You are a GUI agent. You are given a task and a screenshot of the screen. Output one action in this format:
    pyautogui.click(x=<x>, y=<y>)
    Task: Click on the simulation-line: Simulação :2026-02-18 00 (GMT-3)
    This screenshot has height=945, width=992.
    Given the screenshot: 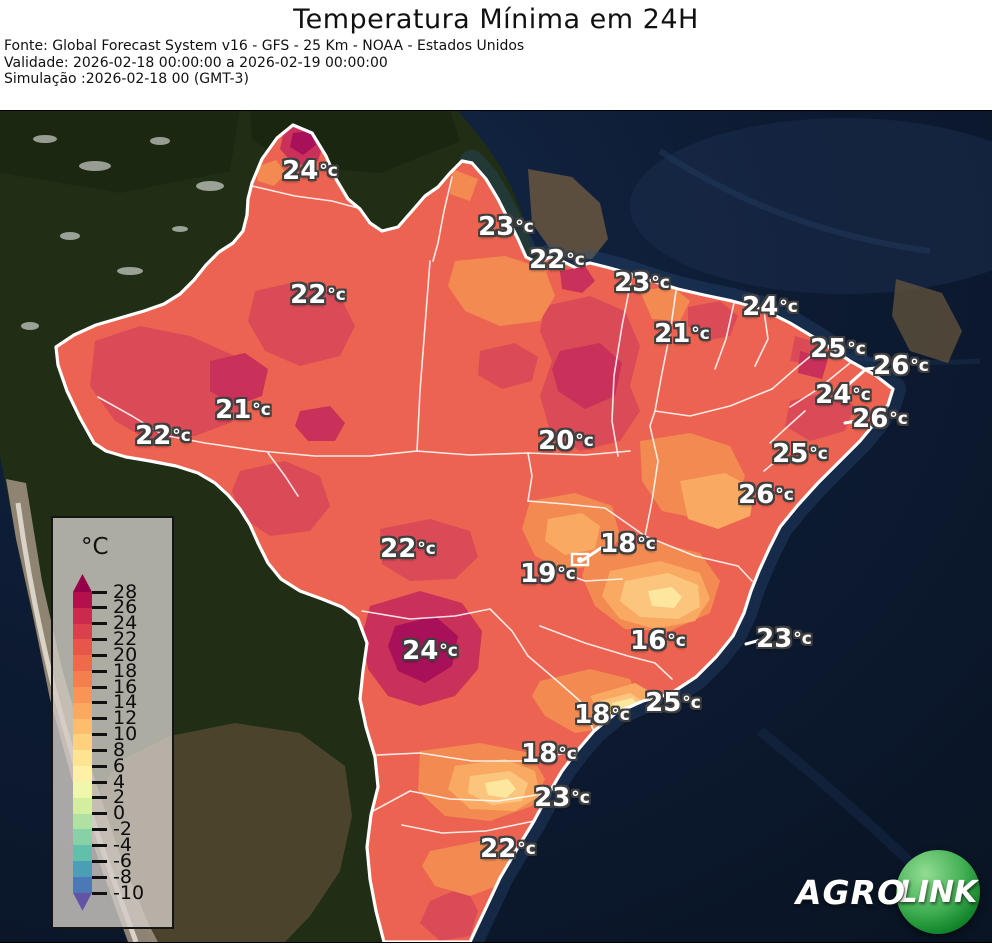 What is the action you would take?
    pyautogui.click(x=126, y=79)
    